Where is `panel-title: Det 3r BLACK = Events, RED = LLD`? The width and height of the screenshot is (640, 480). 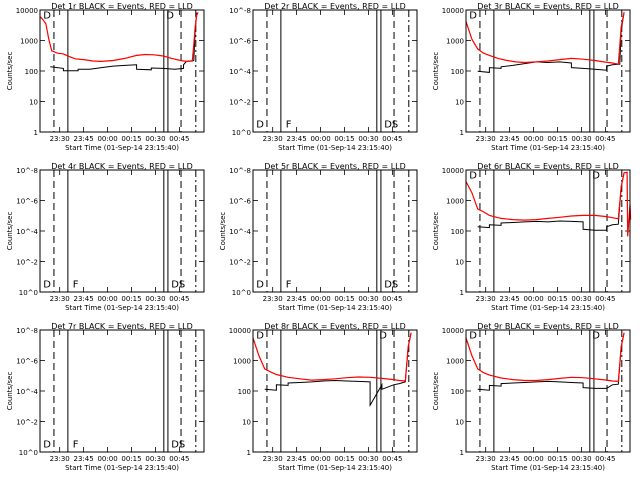
panel-title: Det 3r BLACK = Events, RED = LLD is located at coordinates (548, 6).